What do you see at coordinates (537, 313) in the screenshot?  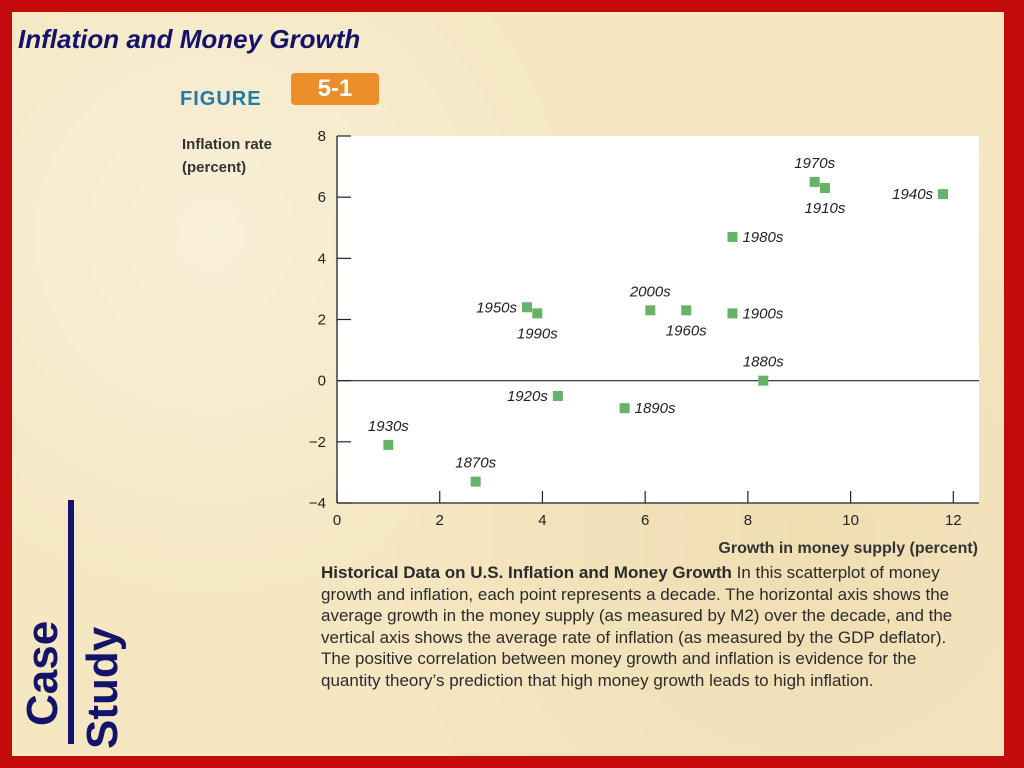 I see `data-point-1990s` at bounding box center [537, 313].